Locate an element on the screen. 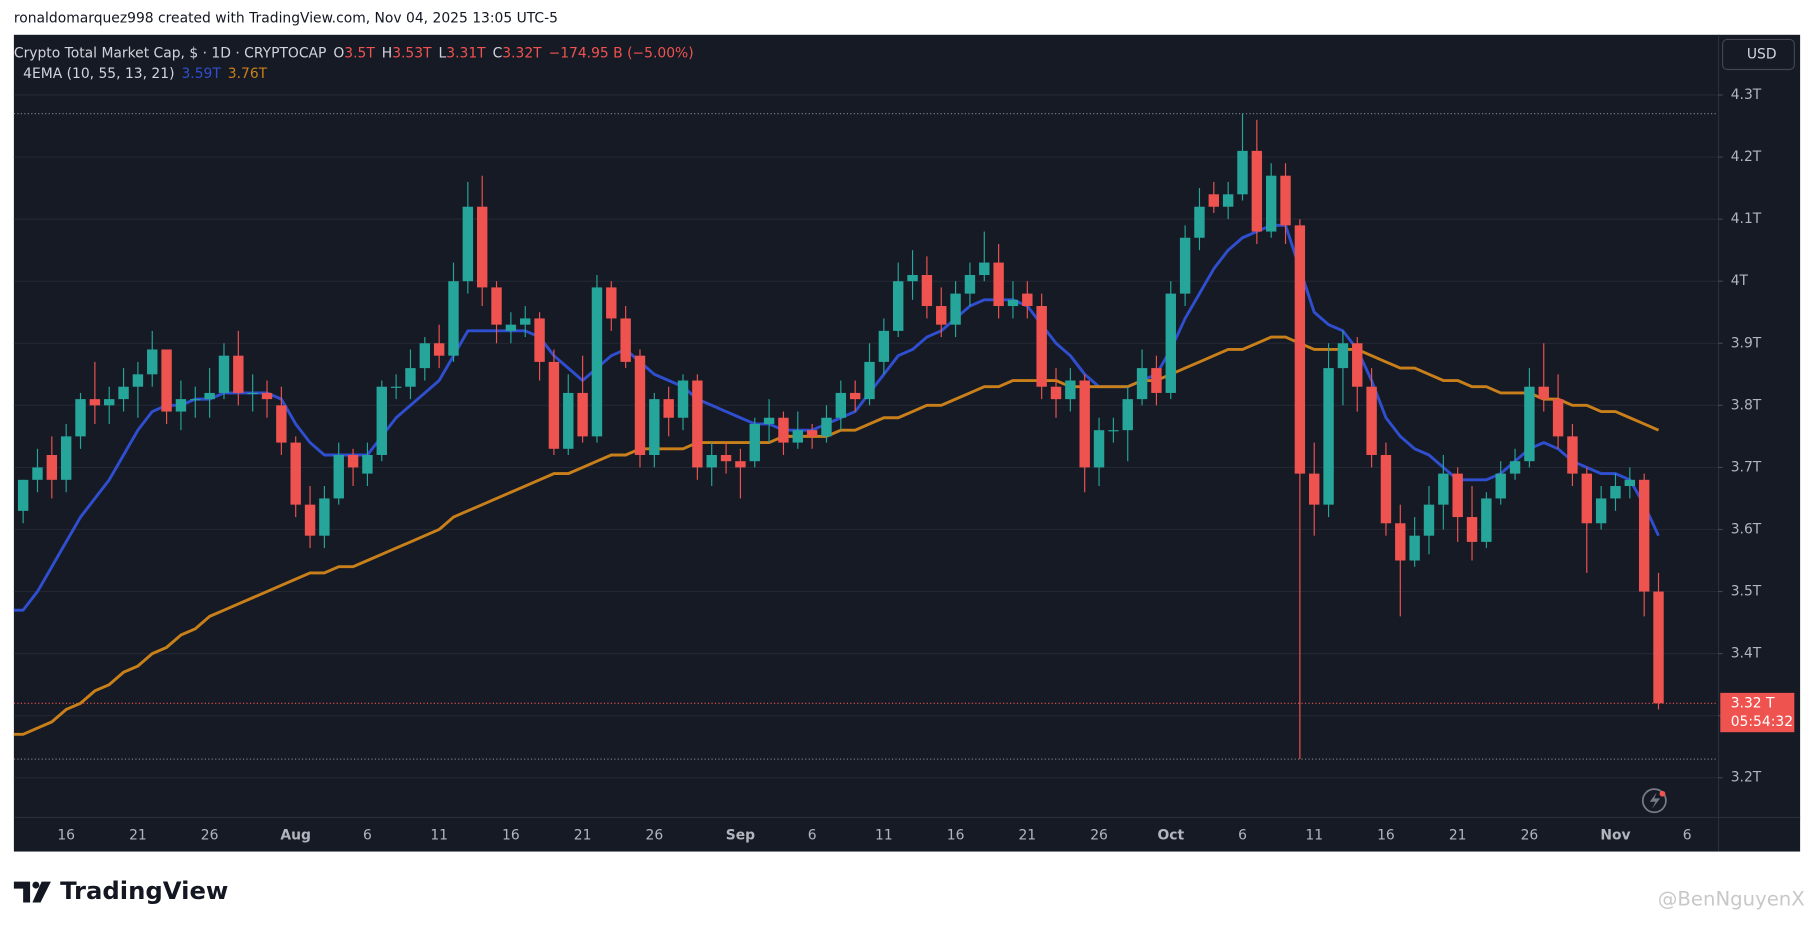 The image size is (1814, 928). change: −174.95 B (−5.00%) is located at coordinates (621, 53).